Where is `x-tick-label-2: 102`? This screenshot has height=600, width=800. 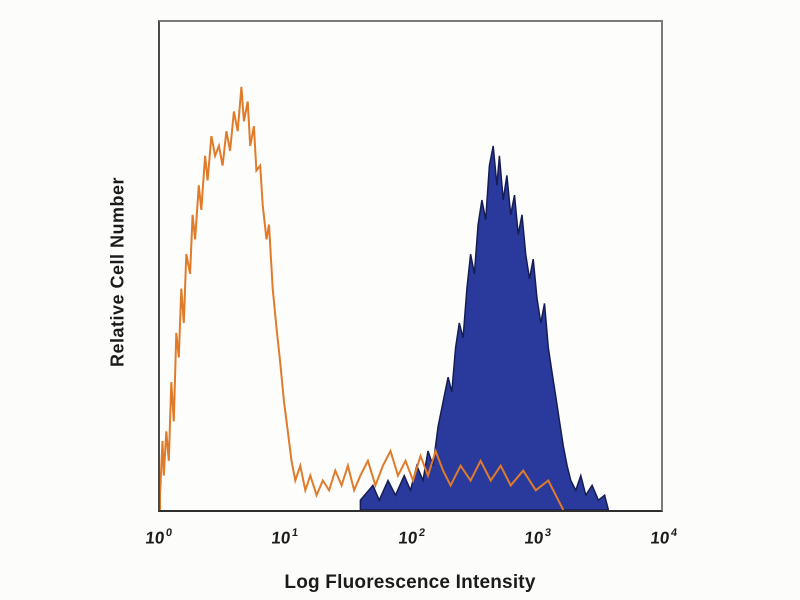 x-tick-label-2: 102 is located at coordinates (411, 537).